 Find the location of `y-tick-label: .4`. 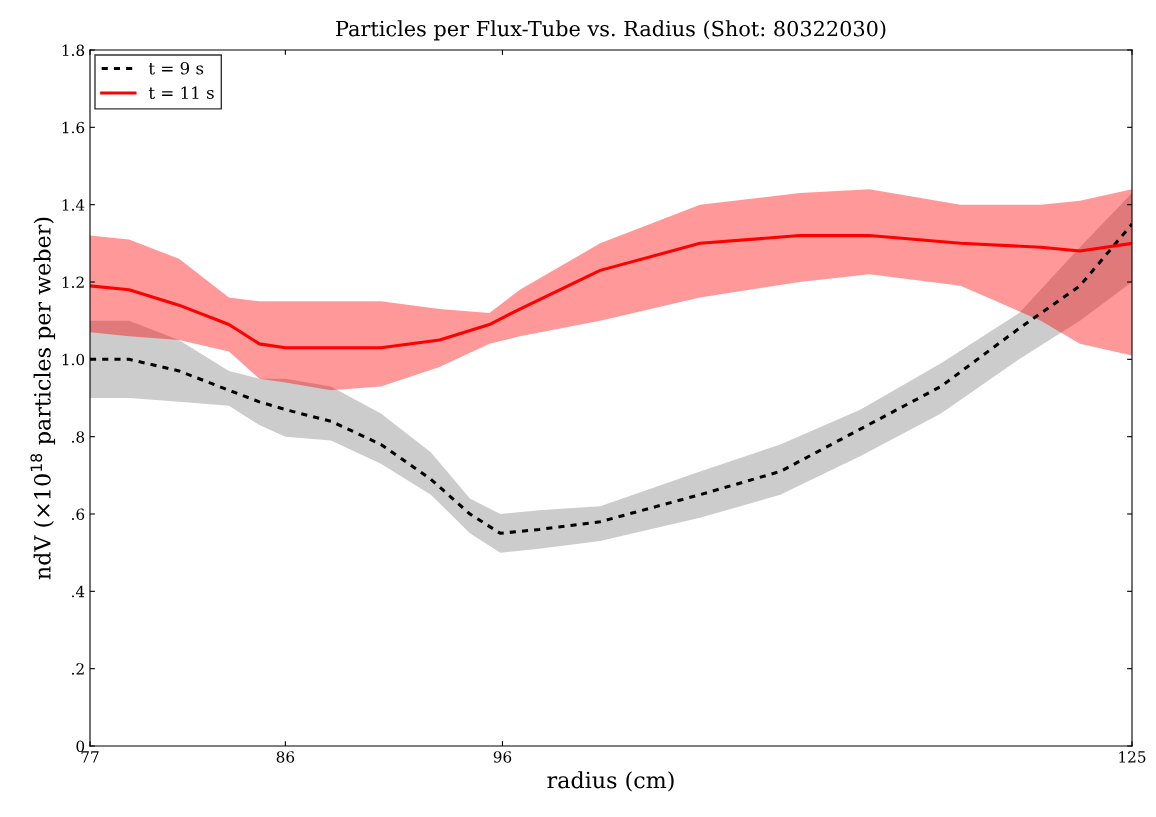

y-tick-label: .4 is located at coordinates (78, 591).